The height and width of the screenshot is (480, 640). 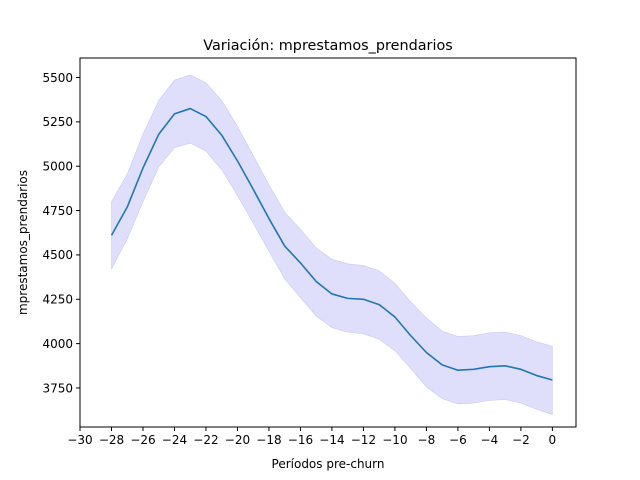 What do you see at coordinates (268, 440) in the screenshot?
I see `x-tick-label: −18` at bounding box center [268, 440].